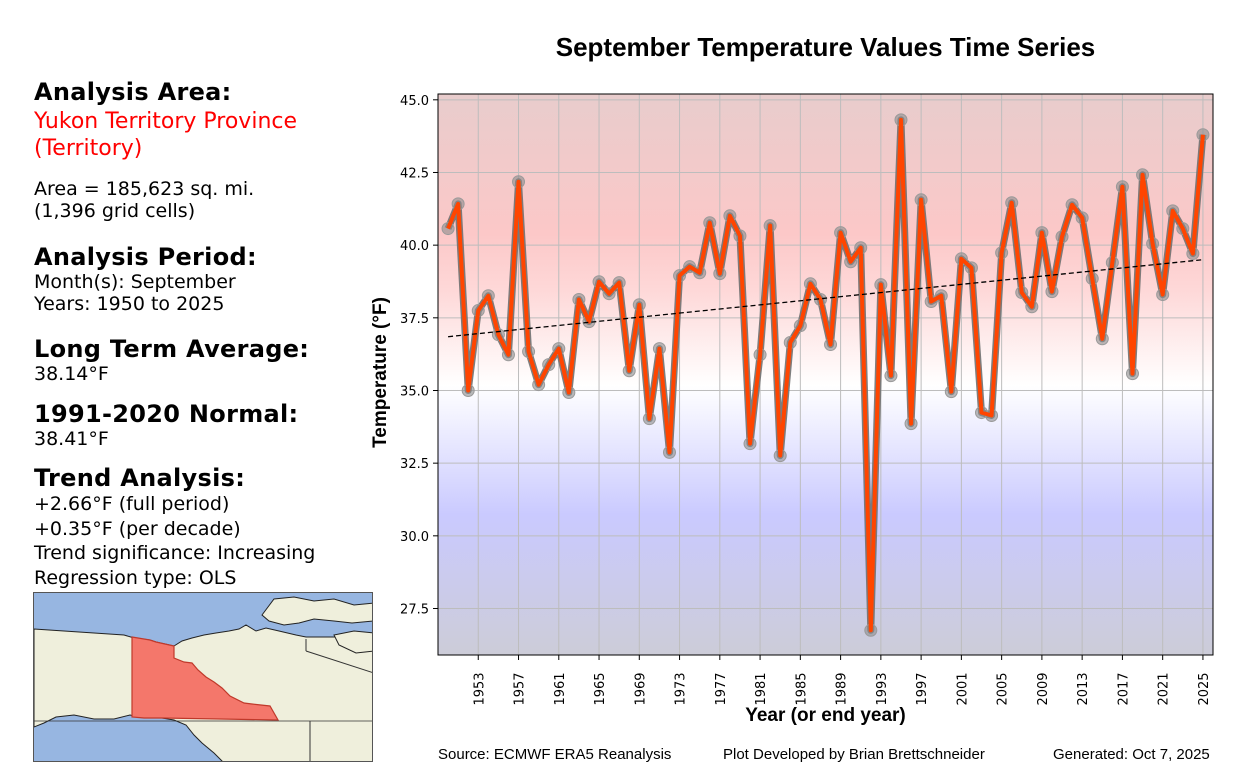  Describe the element at coordinates (414, 391) in the screenshot. I see `y-tick-label: 35.0` at that location.